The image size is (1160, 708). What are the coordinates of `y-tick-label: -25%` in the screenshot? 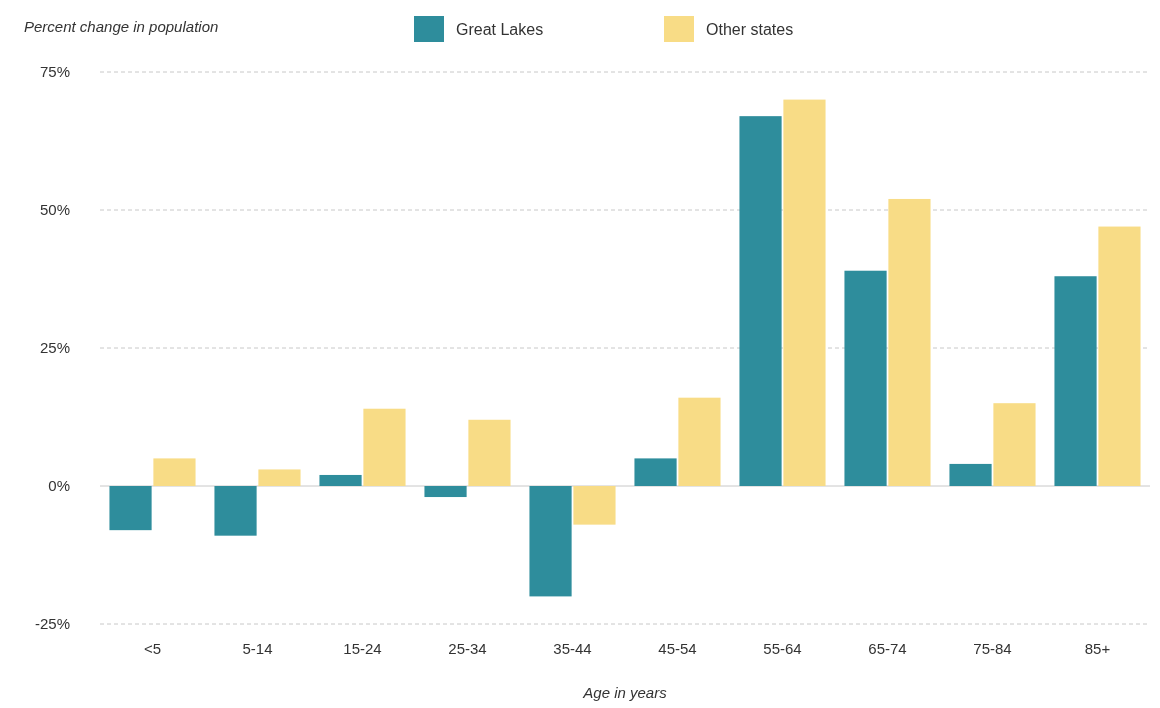 It's located at (52, 624).